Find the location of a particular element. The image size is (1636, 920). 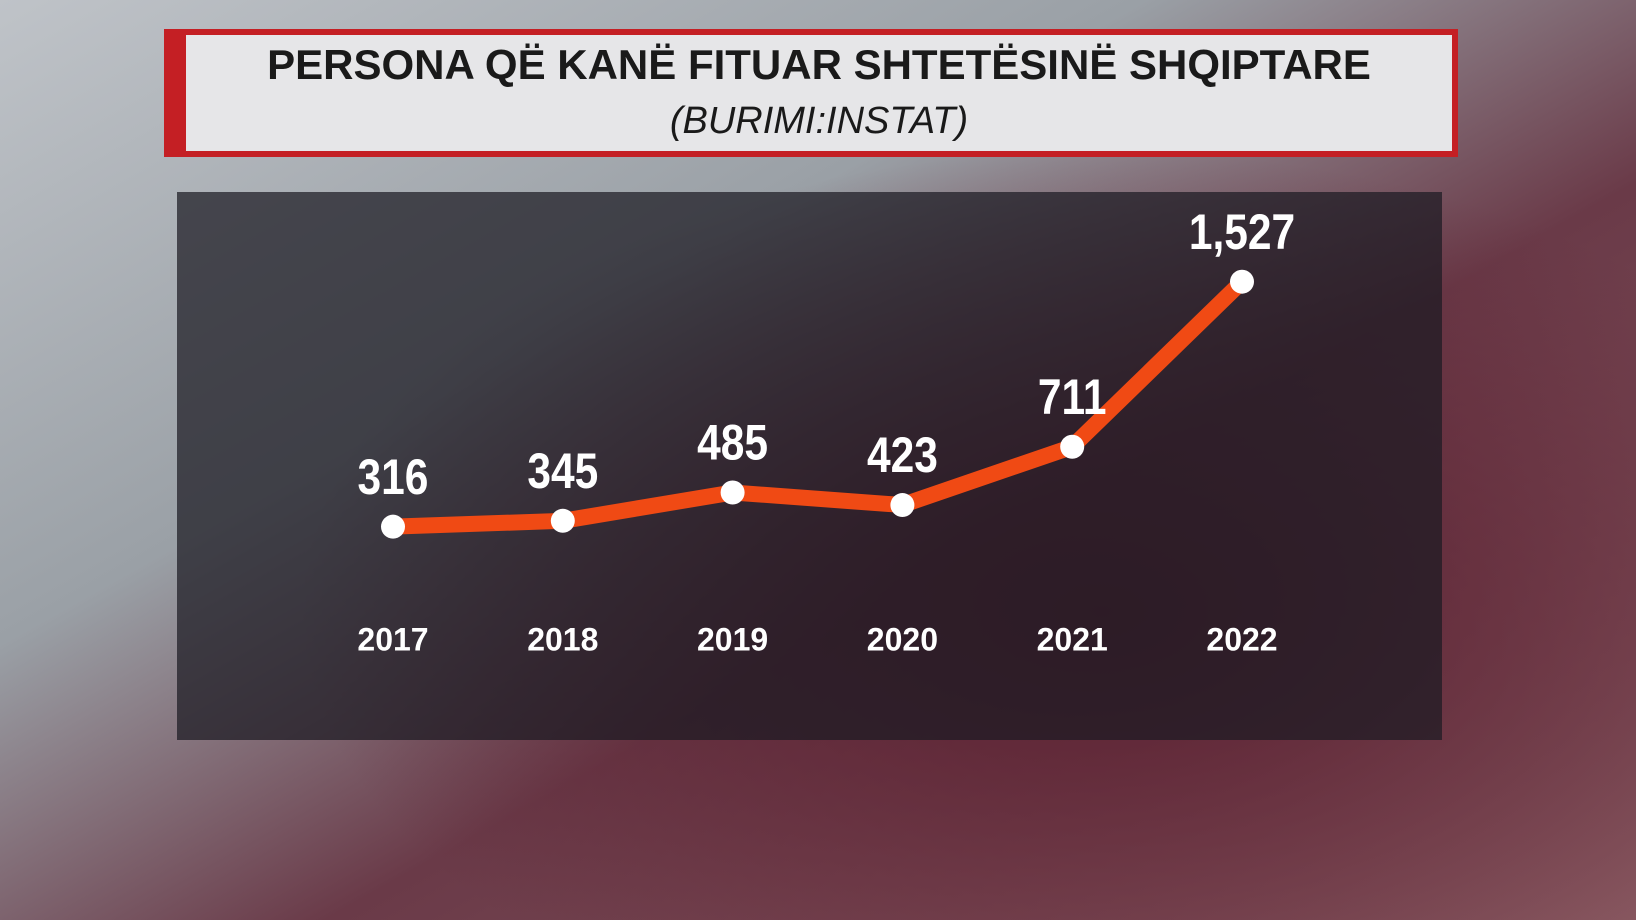

title-box is located at coordinates (819, 93).